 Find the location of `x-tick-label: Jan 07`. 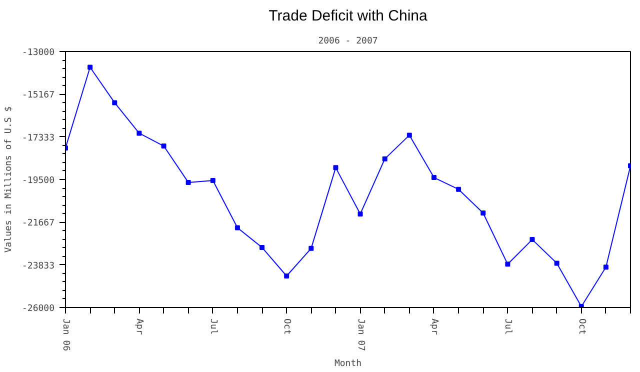

x-tick-label: Jan 07 is located at coordinates (360, 335).